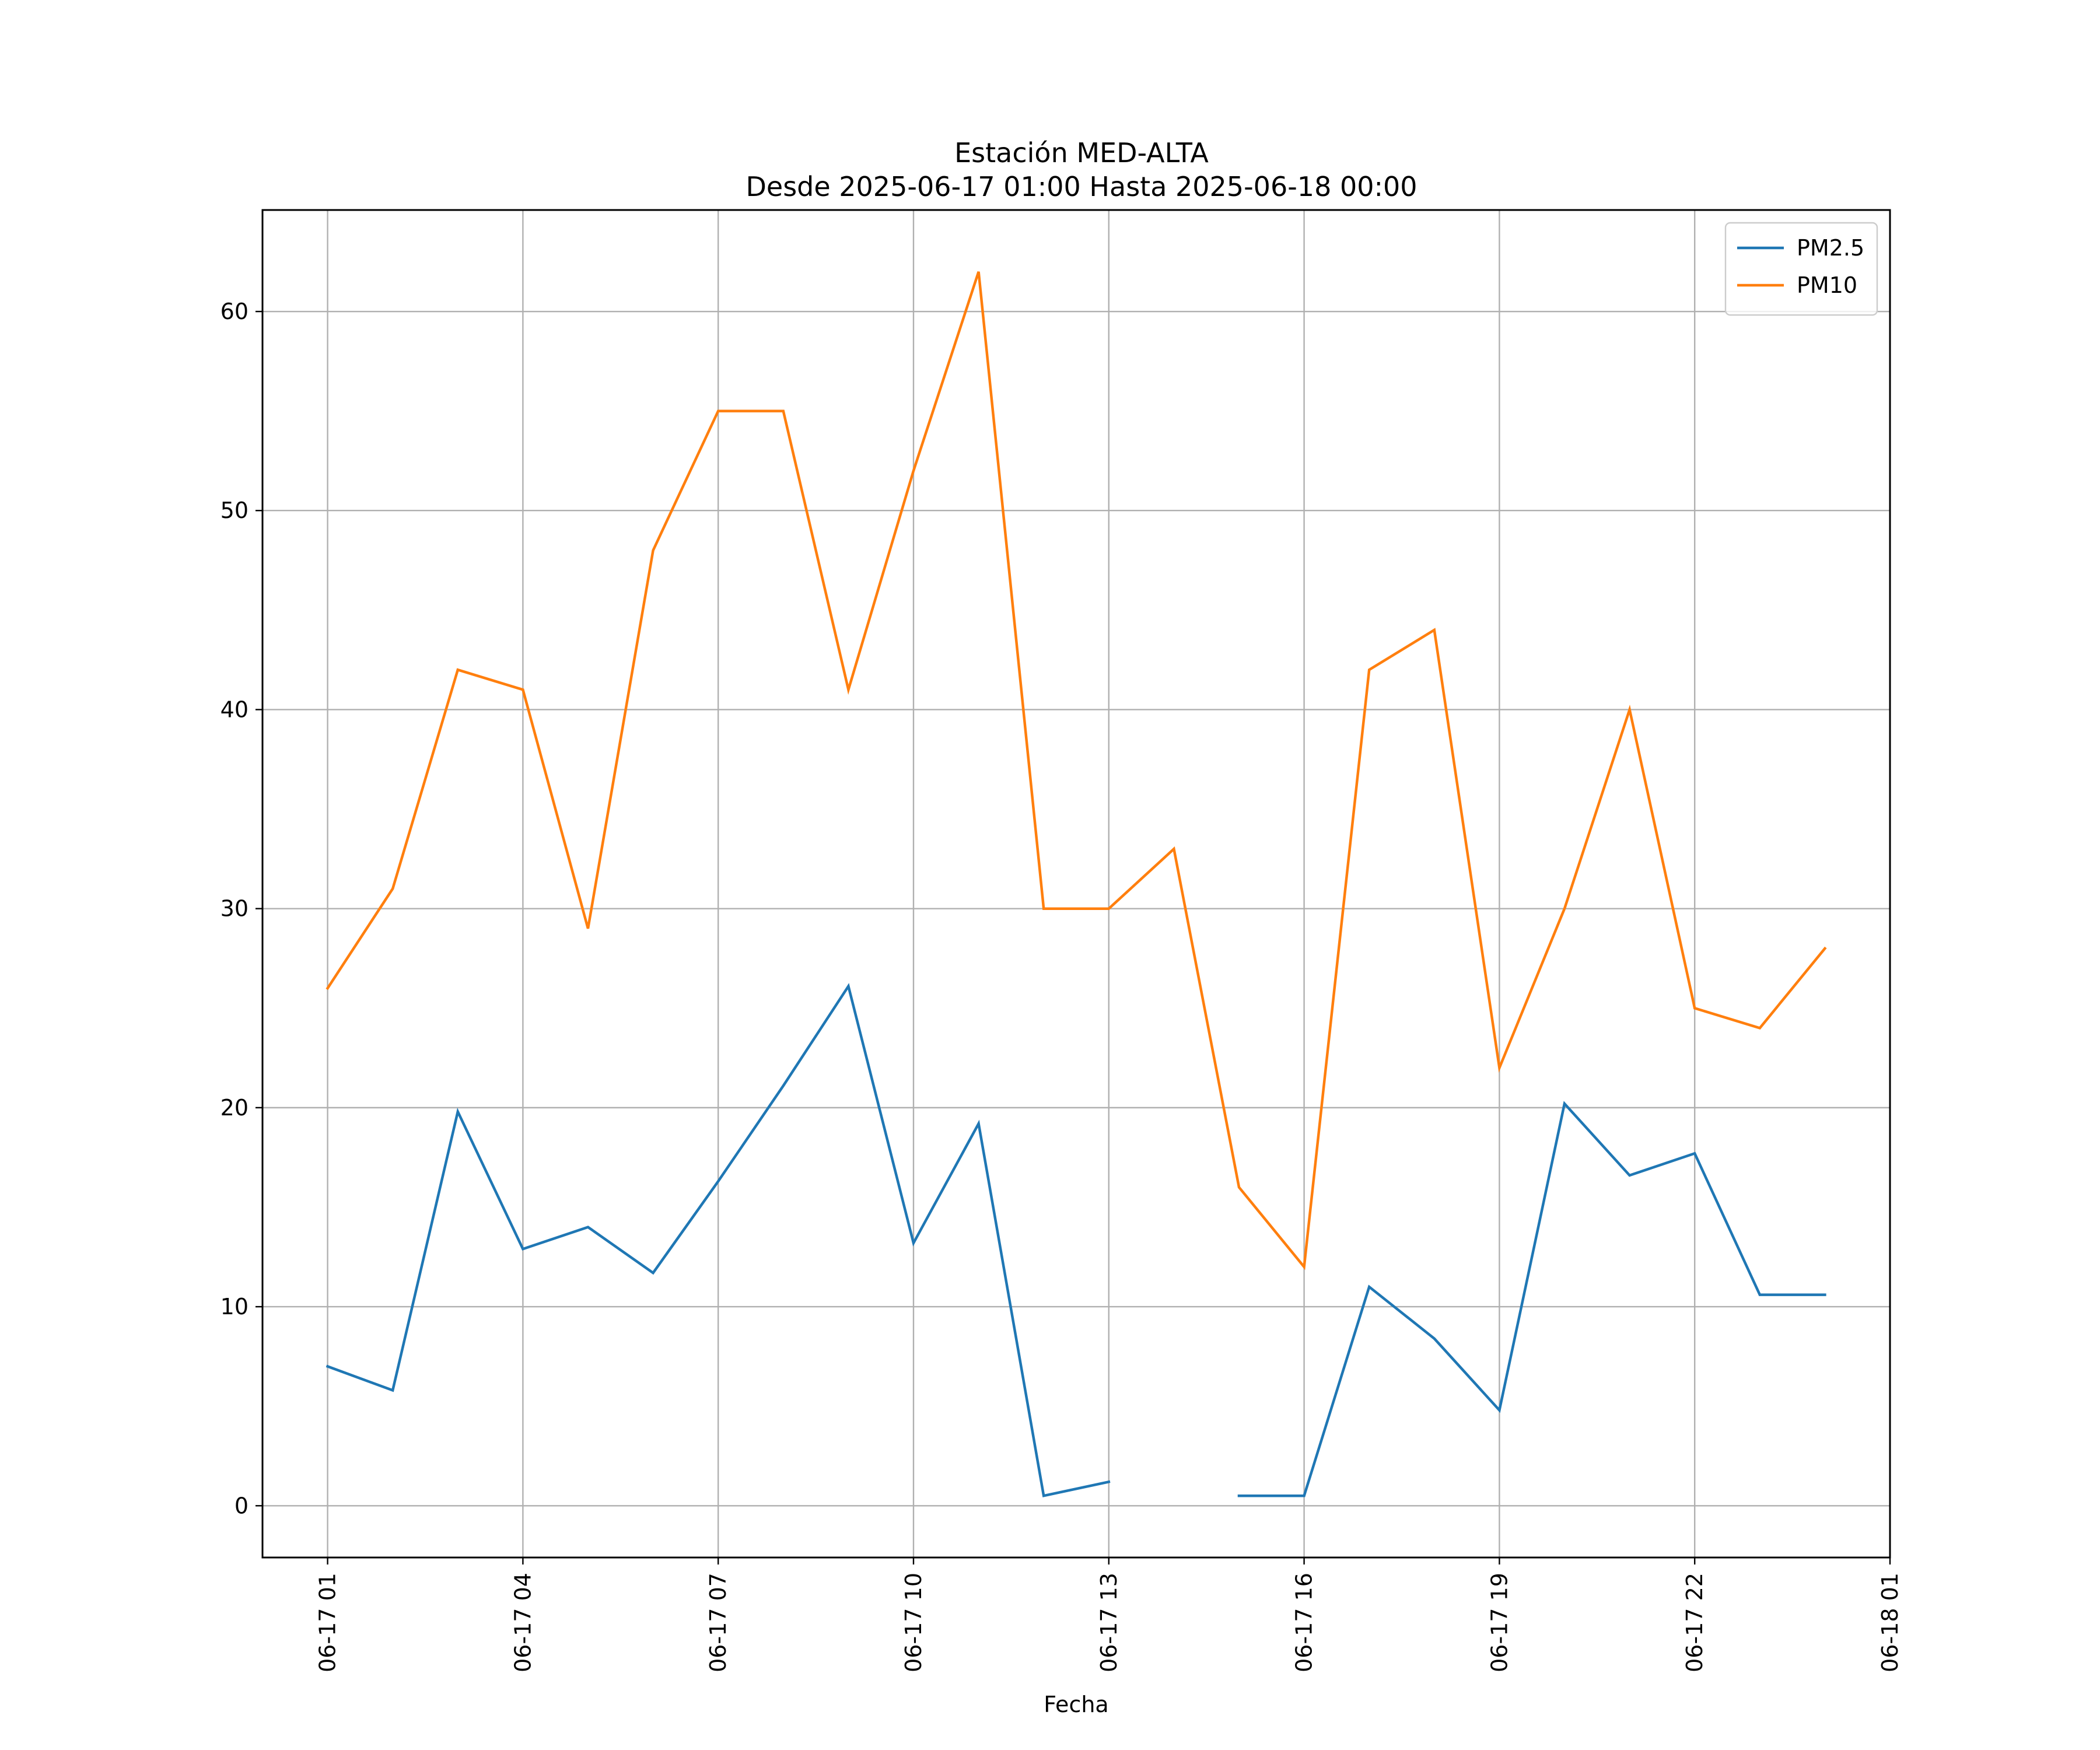 The height and width of the screenshot is (1750, 2100). I want to click on legend-box, so click(1801, 269).